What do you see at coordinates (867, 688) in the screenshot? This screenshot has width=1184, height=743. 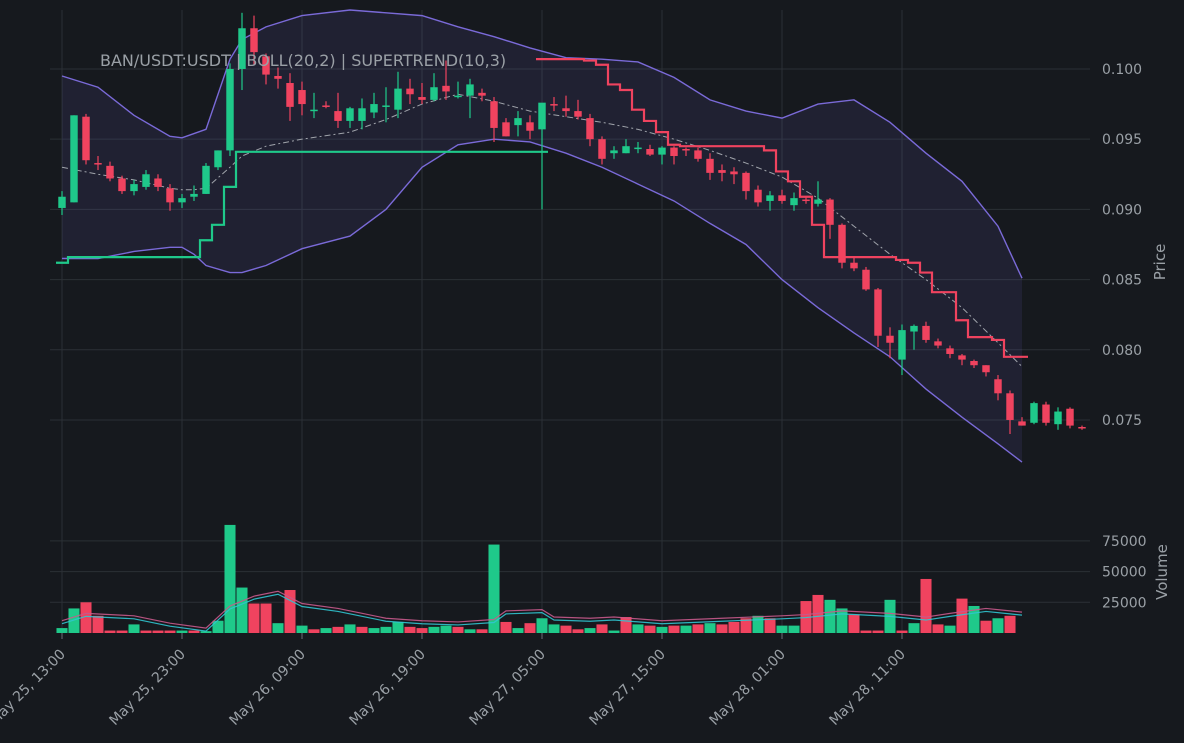 I see `time-tick-label: May 28, 11:00` at bounding box center [867, 688].